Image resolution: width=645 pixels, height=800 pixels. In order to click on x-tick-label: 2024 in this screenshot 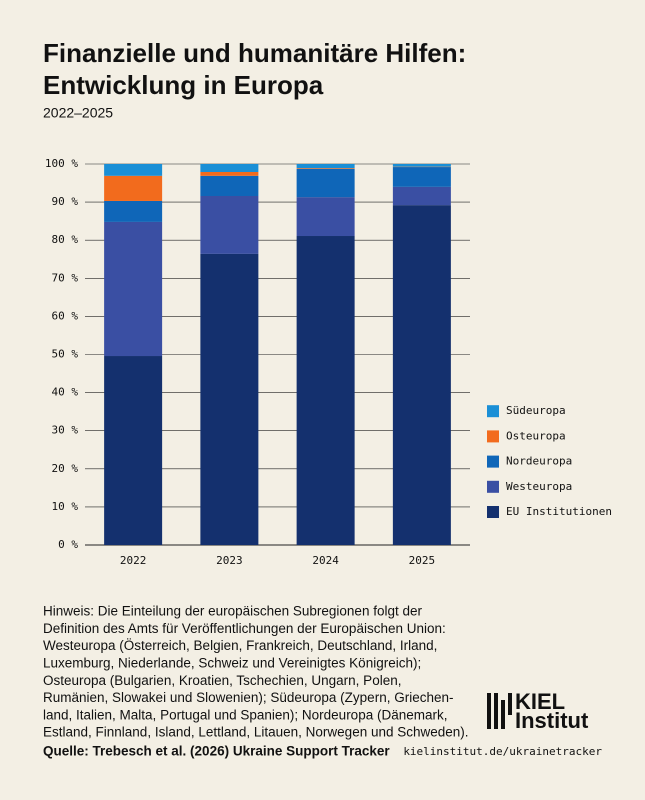, I will do `click(325, 560)`.